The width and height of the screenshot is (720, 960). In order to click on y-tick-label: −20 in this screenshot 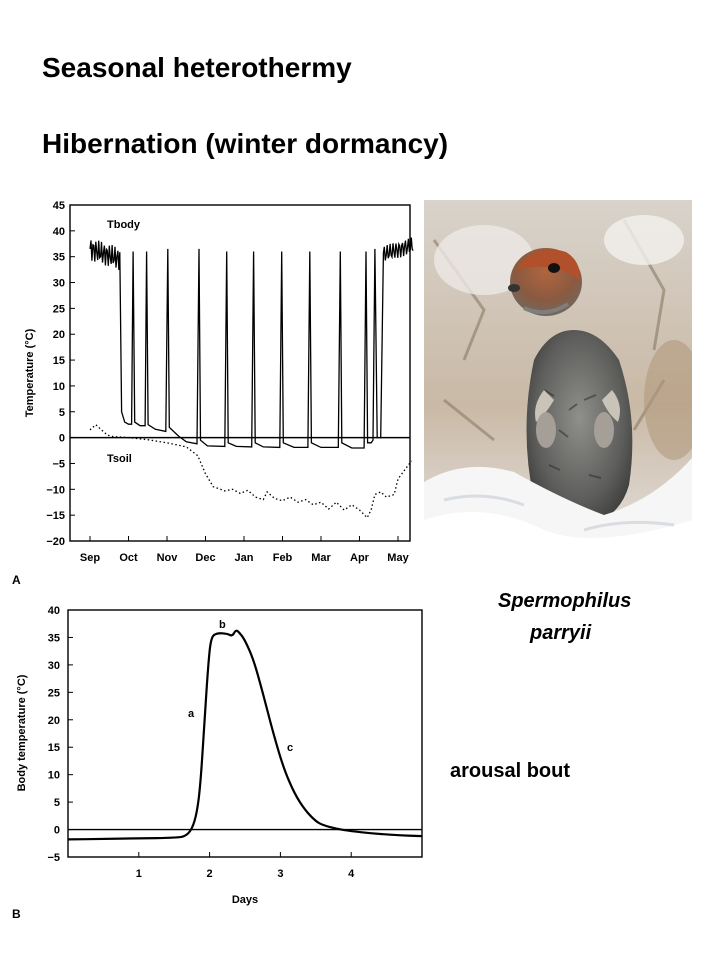, I will do `click(55, 542)`.